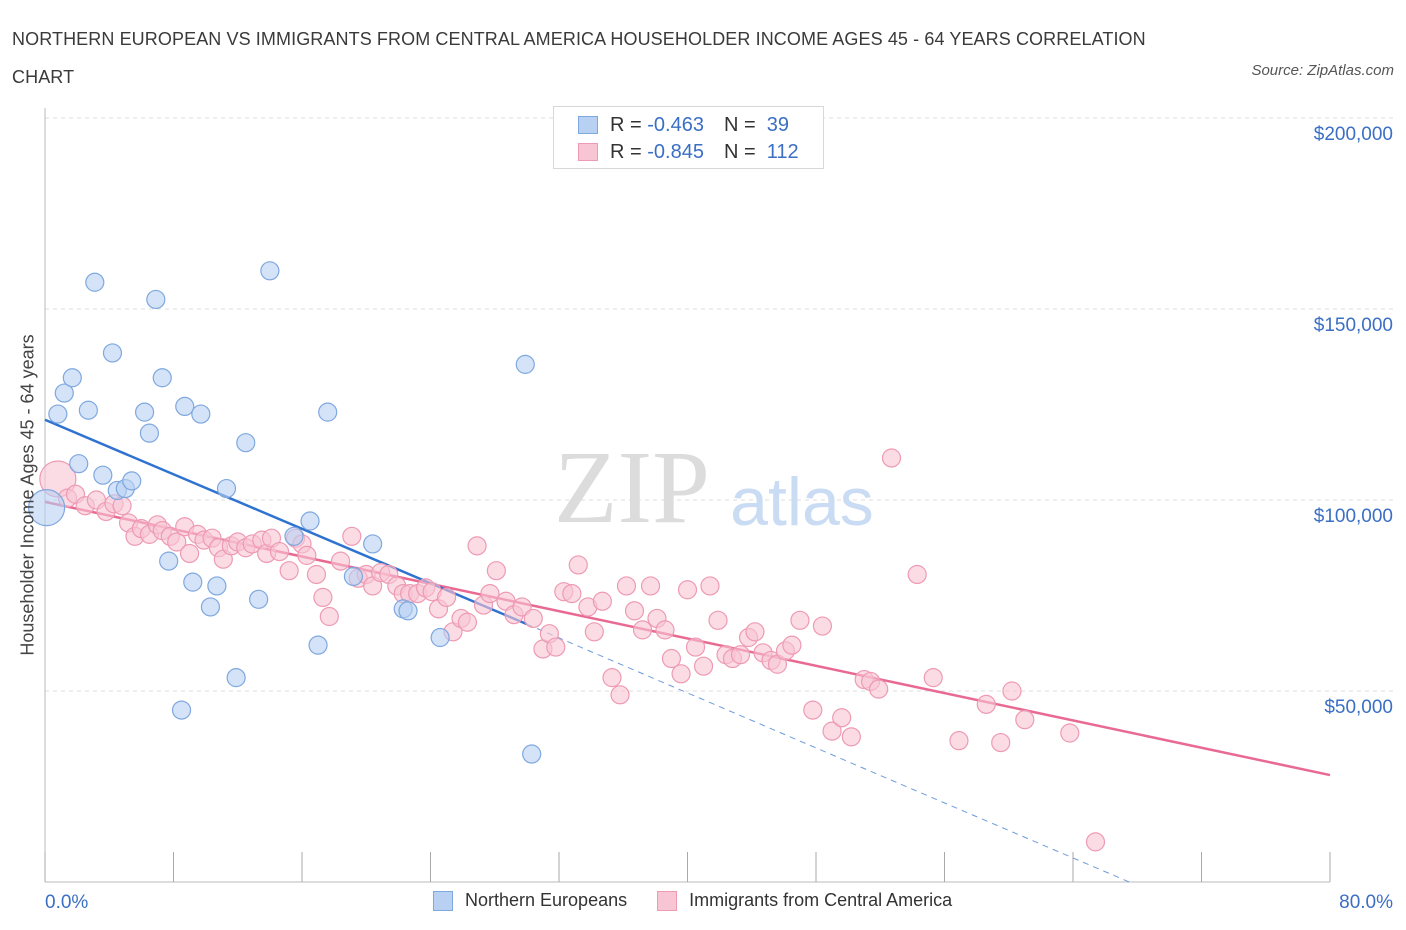 This screenshot has width=1406, height=930. I want to click on legend-label: Northern Europeans, so click(546, 900).